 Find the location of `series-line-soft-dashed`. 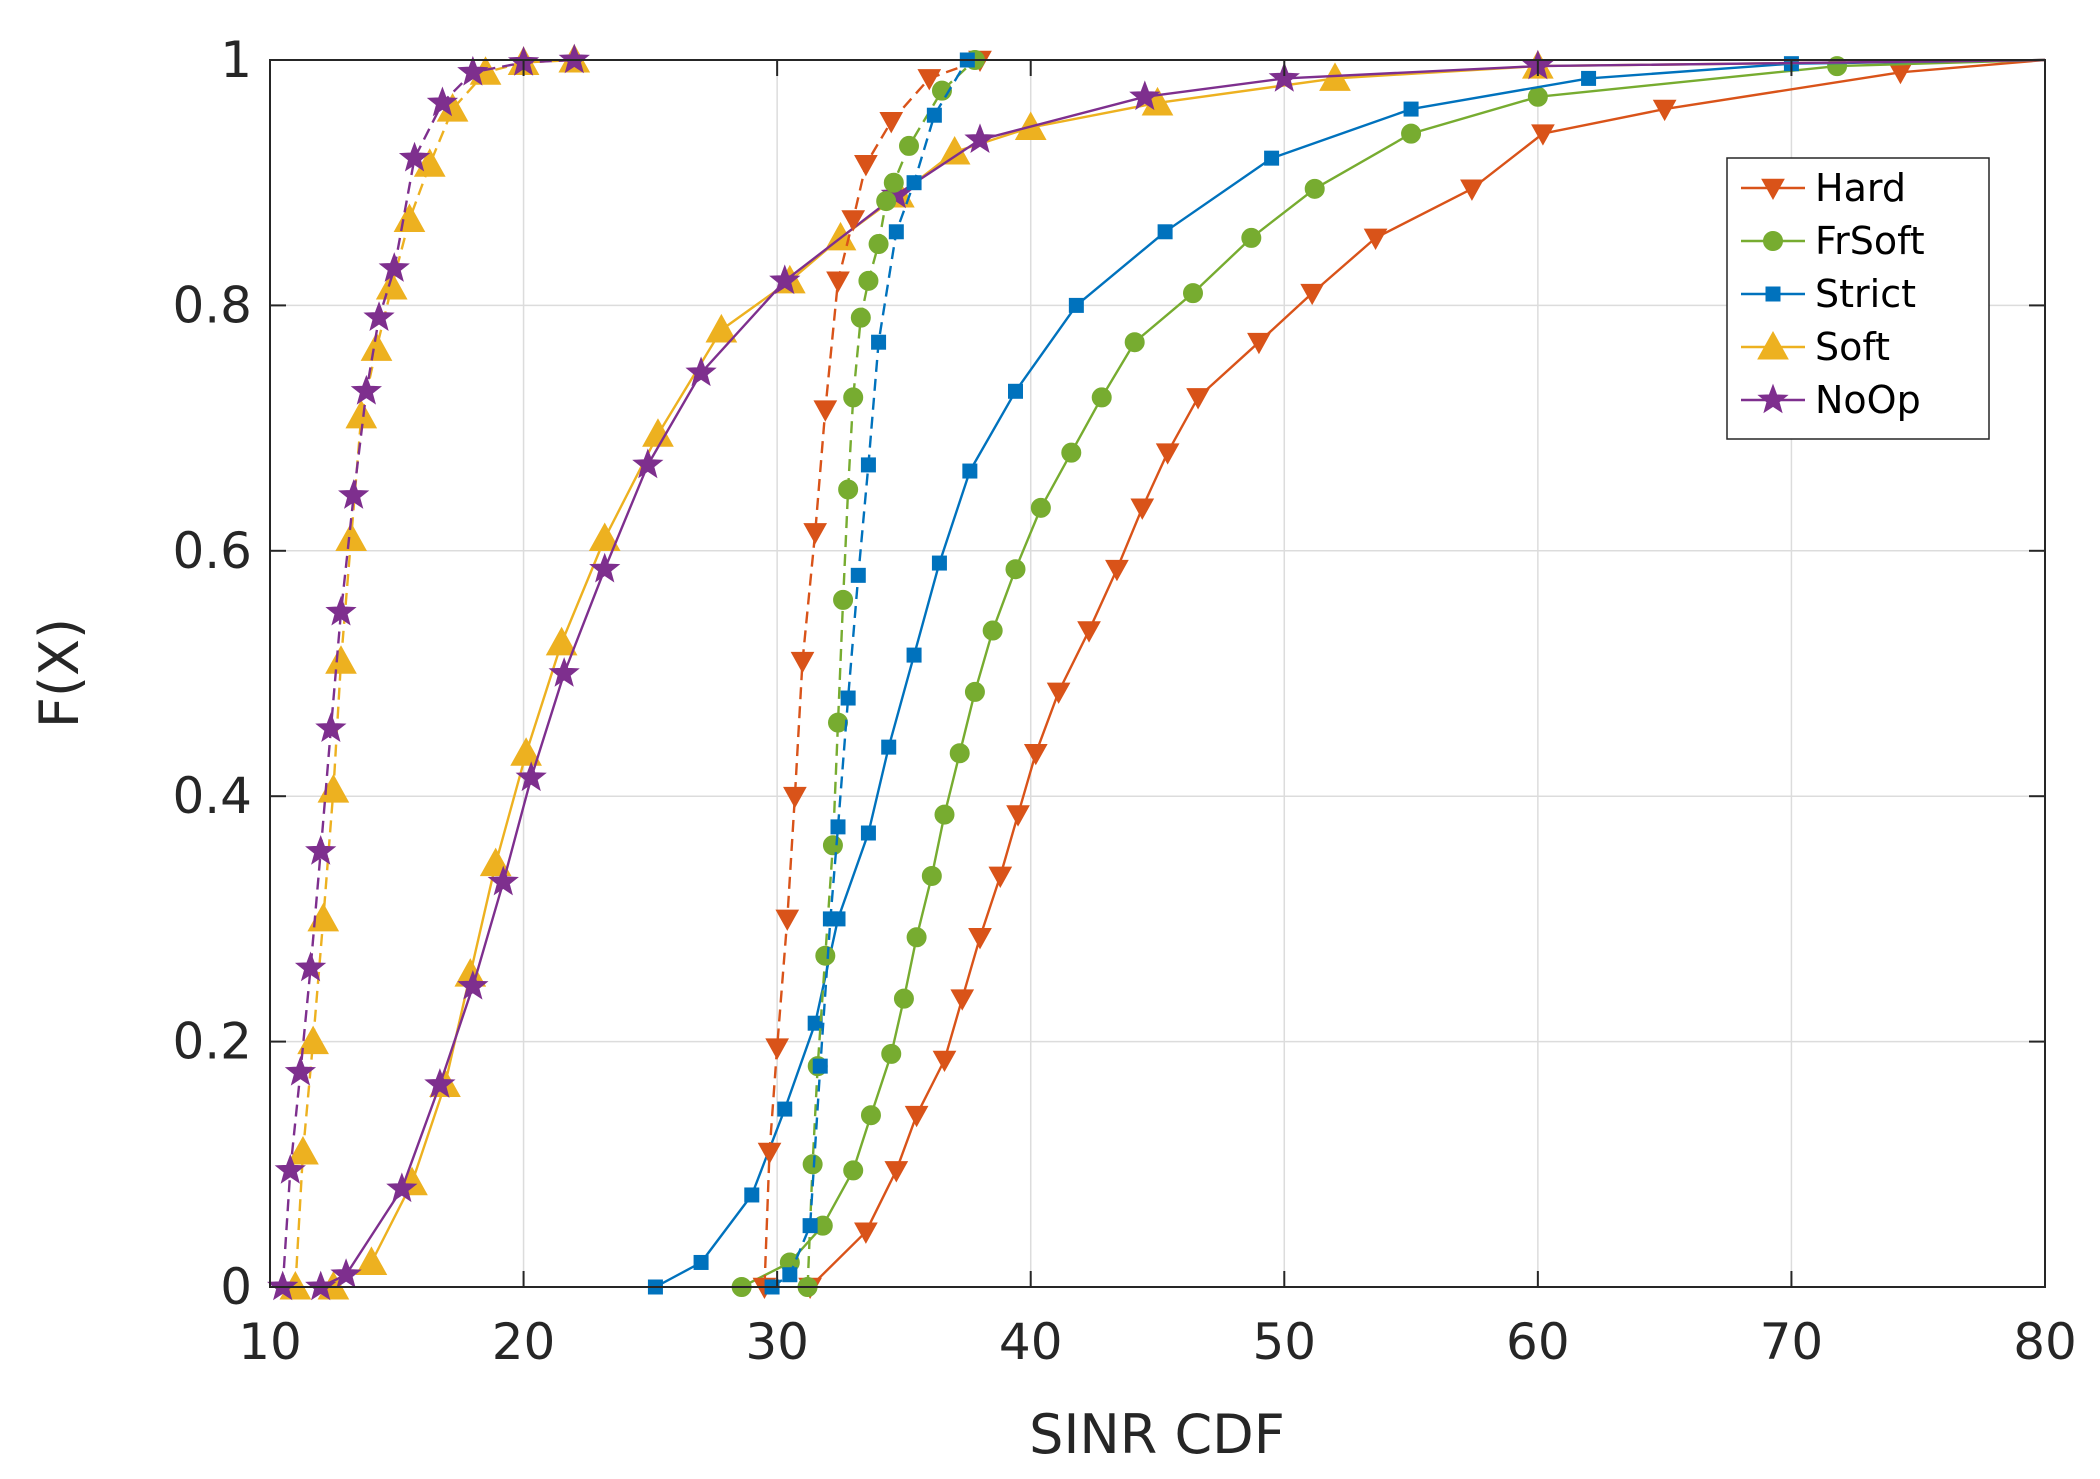

series-line-soft-dashed is located at coordinates (434, 673).